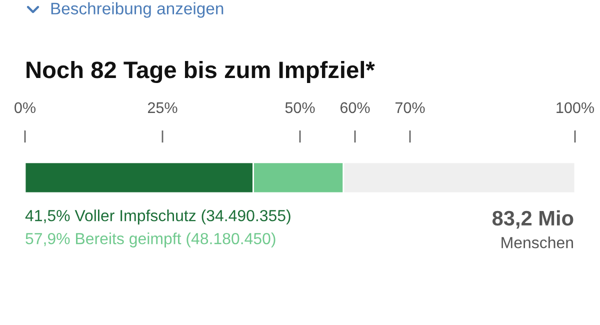  I want to click on x-tick-label: 100%, so click(575, 108).